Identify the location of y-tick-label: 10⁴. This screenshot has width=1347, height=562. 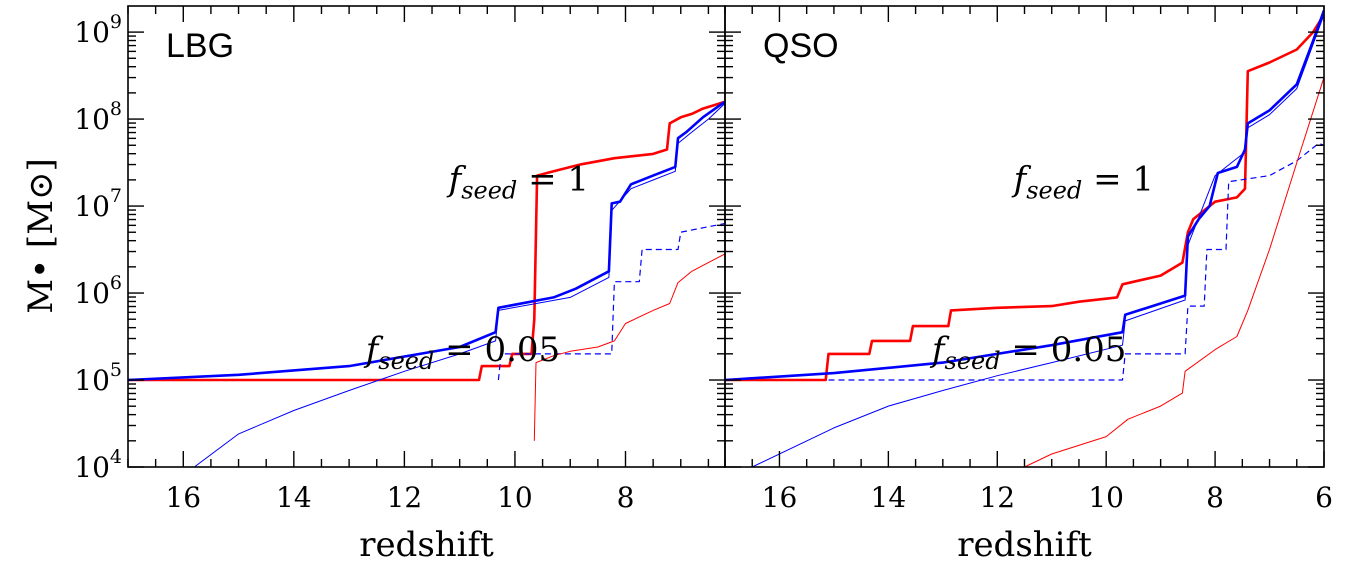
(98, 465).